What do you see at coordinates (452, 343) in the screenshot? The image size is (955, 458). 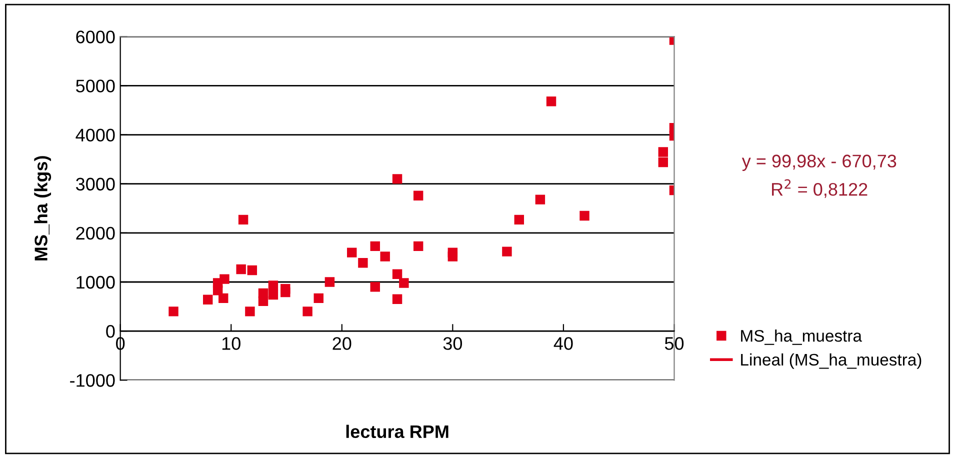 I see `x-tick-label: 30` at bounding box center [452, 343].